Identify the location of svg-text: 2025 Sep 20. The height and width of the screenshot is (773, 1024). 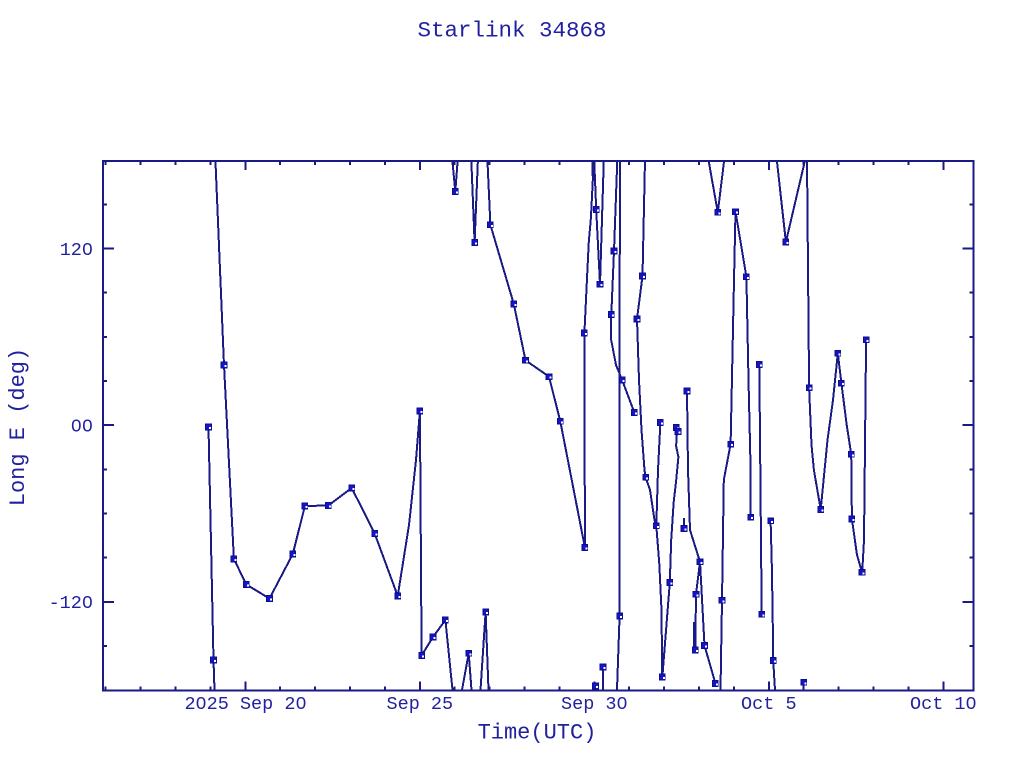
(245, 704).